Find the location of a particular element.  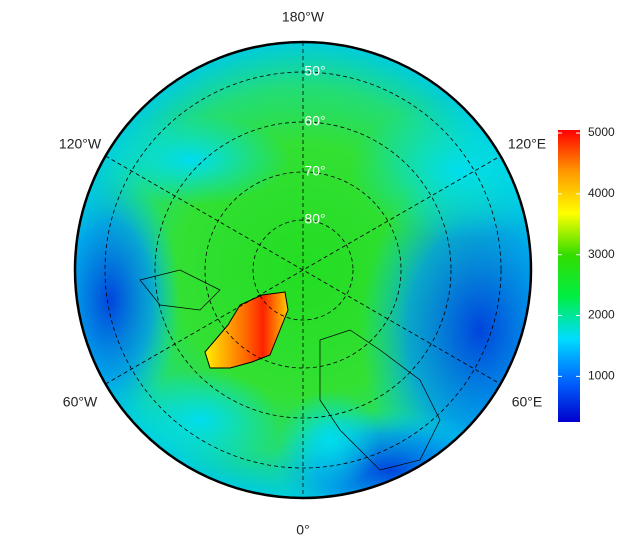

longitude-label: 60°W is located at coordinates (80, 402).